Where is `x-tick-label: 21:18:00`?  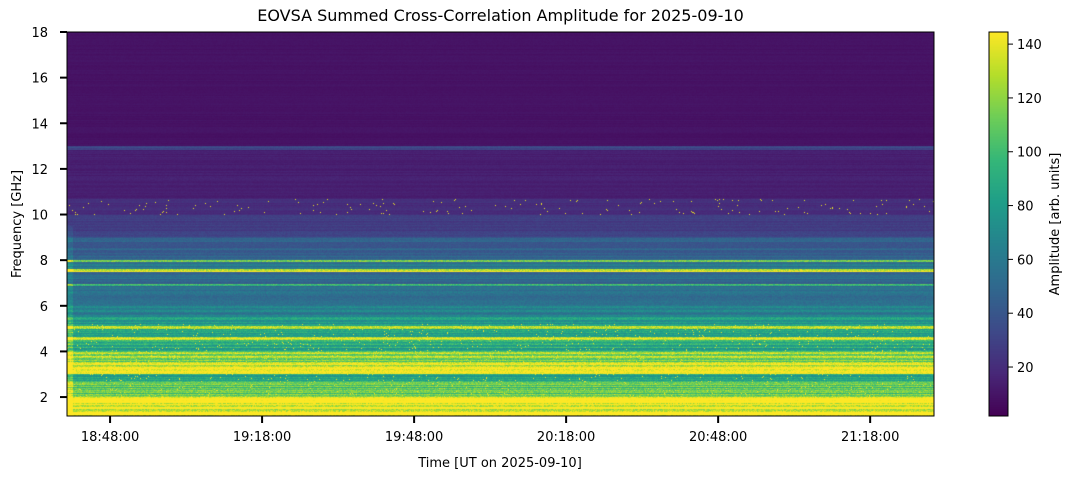 x-tick-label: 21:18:00 is located at coordinates (870, 437).